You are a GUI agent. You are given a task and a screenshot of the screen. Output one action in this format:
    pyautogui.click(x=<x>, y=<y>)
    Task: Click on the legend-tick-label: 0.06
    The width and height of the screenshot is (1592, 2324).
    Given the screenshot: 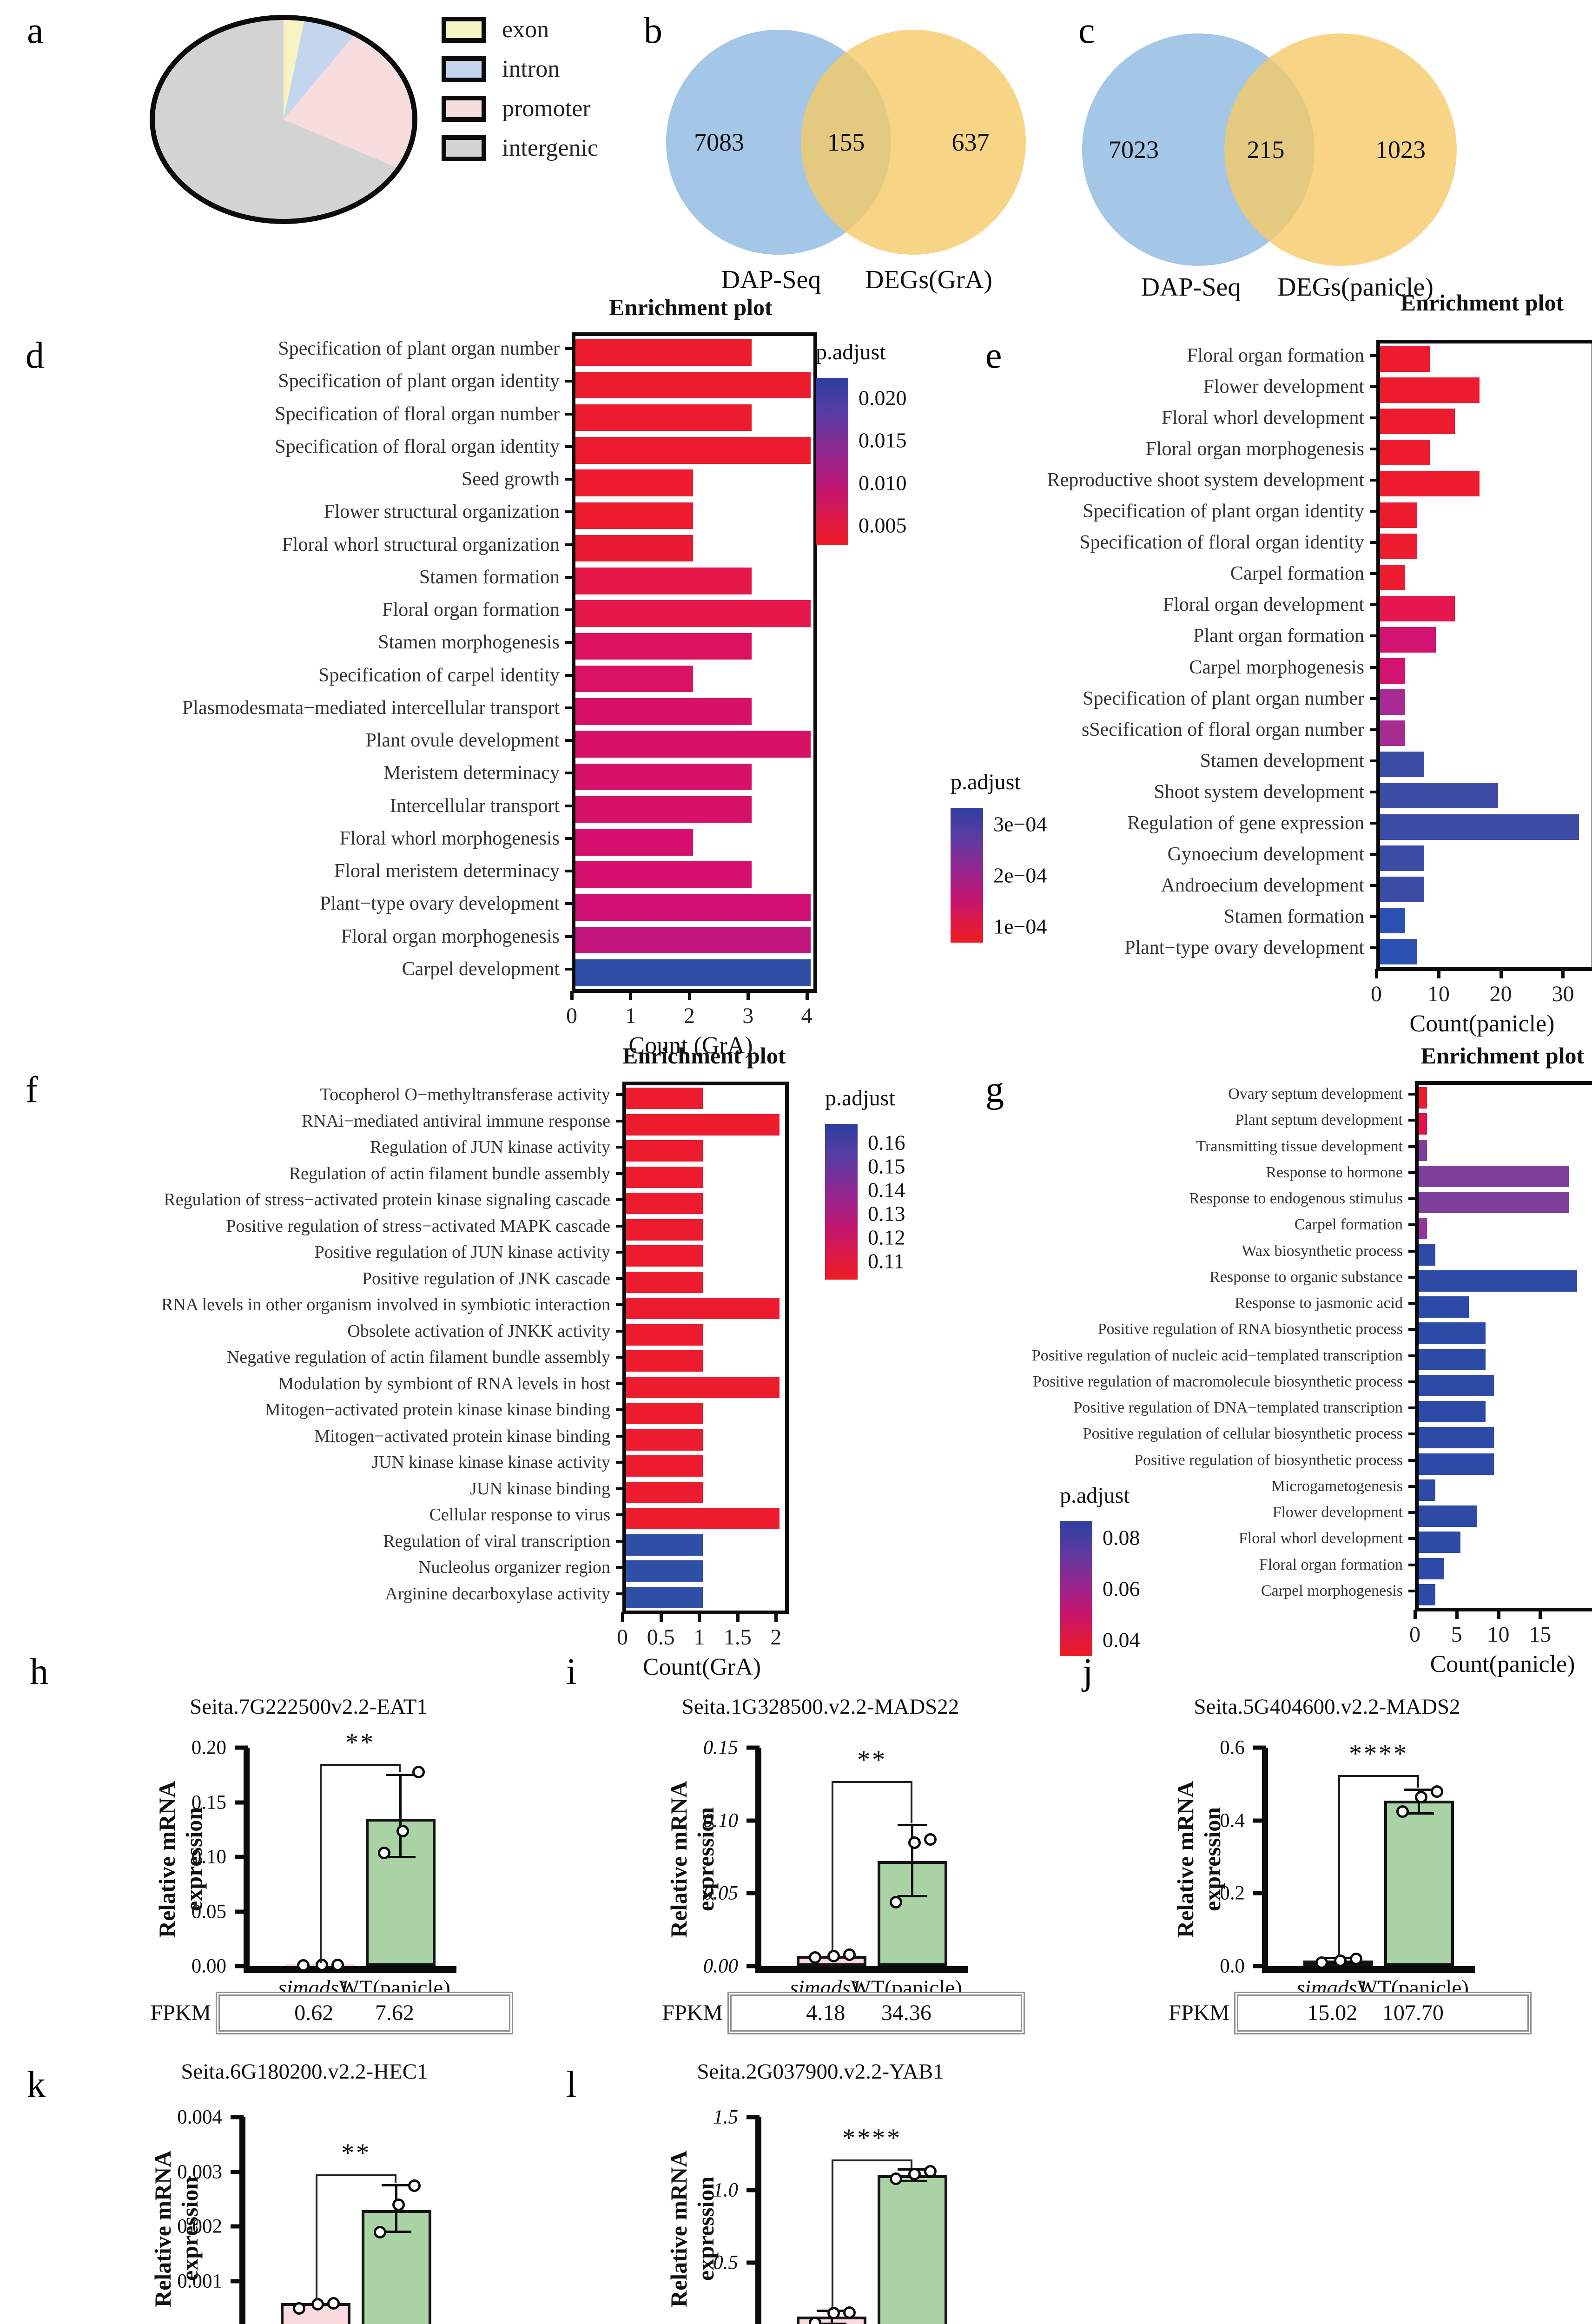 What is the action you would take?
    pyautogui.click(x=1121, y=1589)
    